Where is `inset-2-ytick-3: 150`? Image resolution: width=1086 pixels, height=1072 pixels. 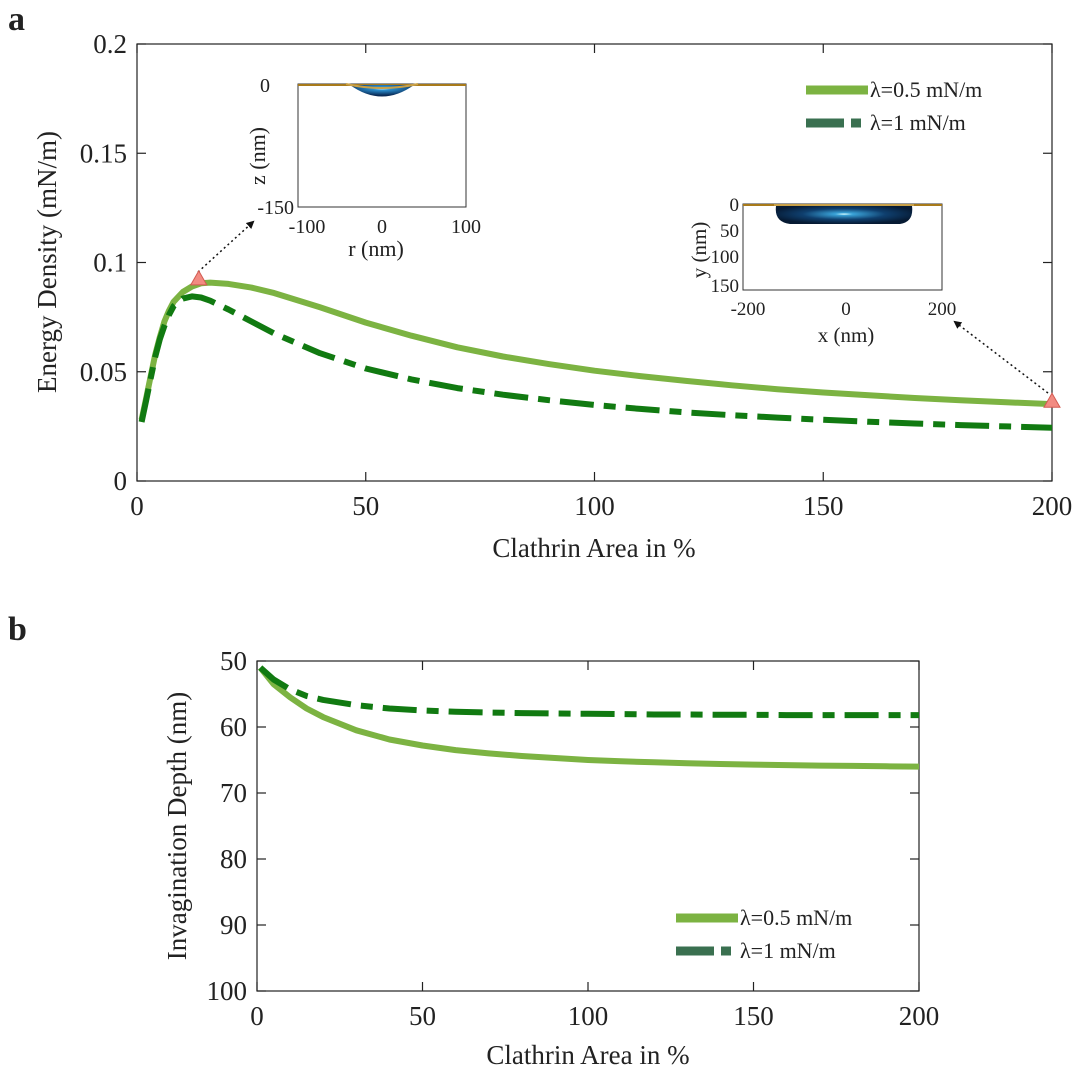 inset-2-ytick-3: 150 is located at coordinates (725, 286).